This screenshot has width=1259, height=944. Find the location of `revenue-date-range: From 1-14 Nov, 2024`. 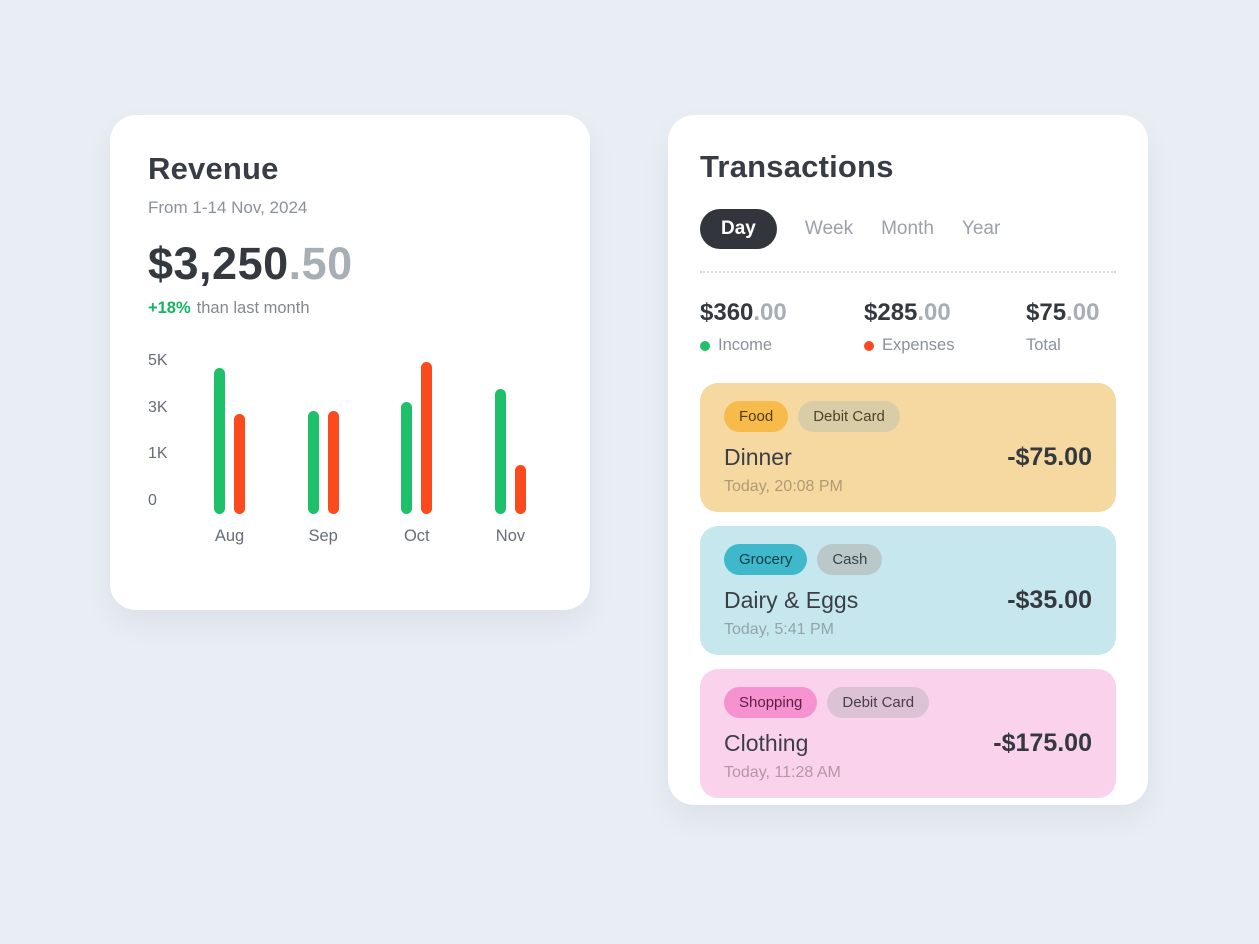

revenue-date-range: From 1-14 Nov, 2024 is located at coordinates (228, 207).